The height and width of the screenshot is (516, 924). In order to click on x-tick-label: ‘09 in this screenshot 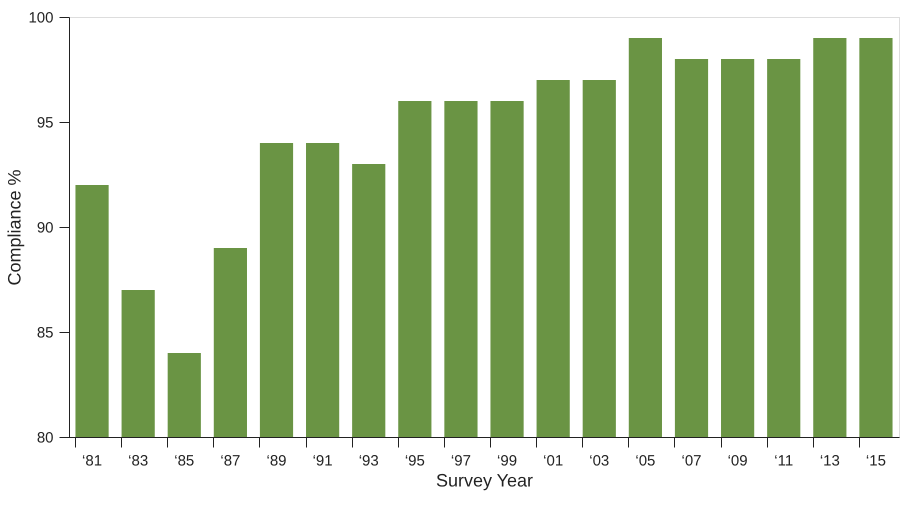, I will do `click(738, 461)`.